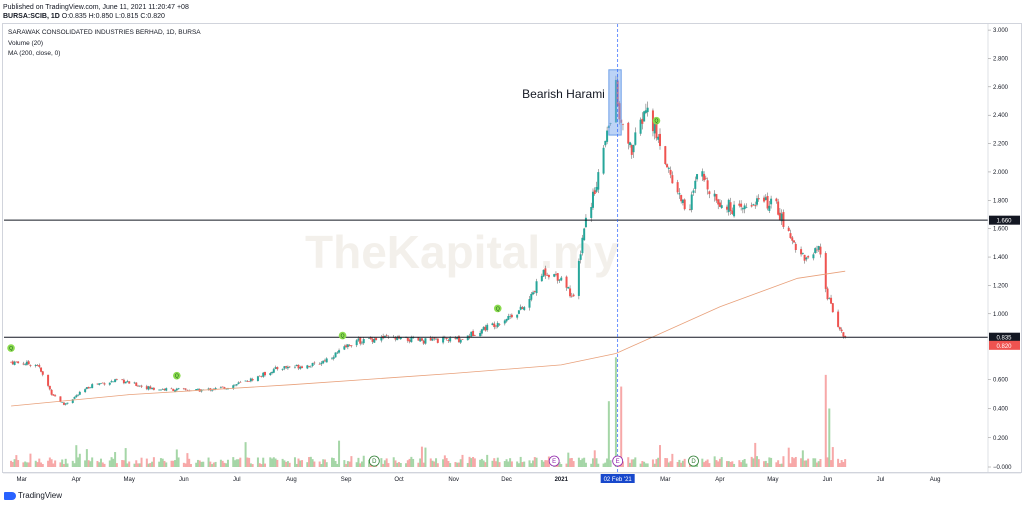  I want to click on earnings-e-icon, so click(618, 461).